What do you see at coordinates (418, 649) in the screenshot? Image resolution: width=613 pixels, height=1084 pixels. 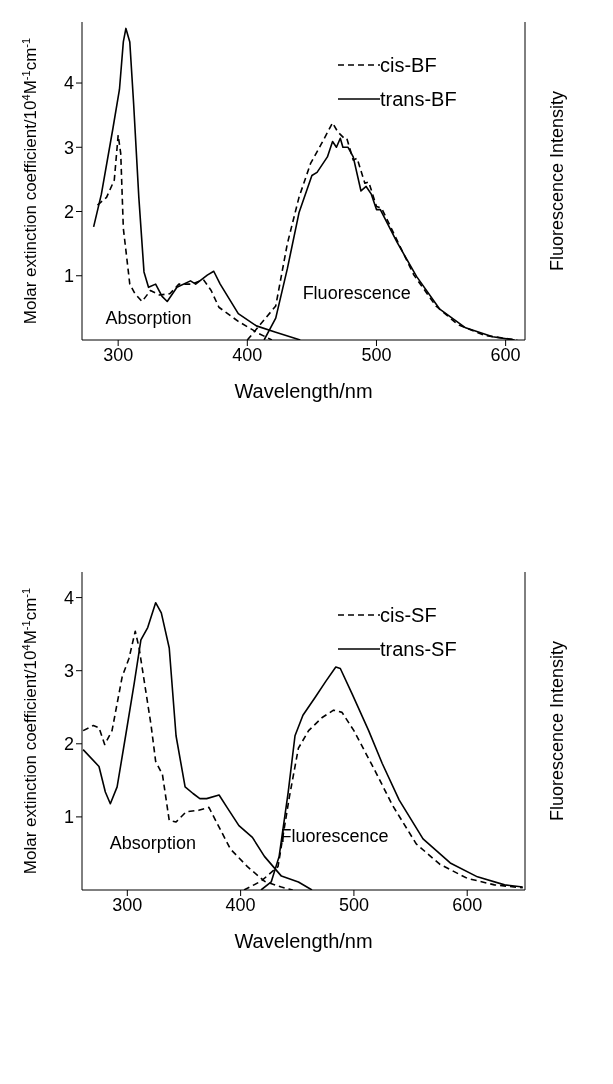 I see `legend-label: trans-SF` at bounding box center [418, 649].